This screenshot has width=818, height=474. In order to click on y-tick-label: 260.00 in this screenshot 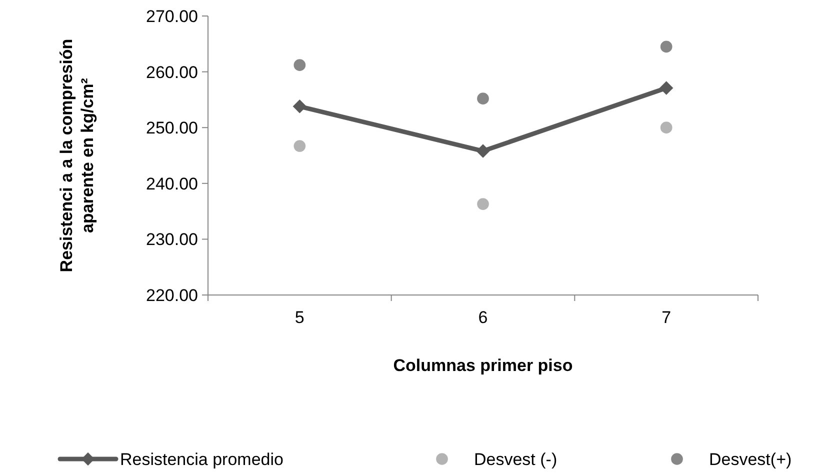, I will do `click(172, 72)`.